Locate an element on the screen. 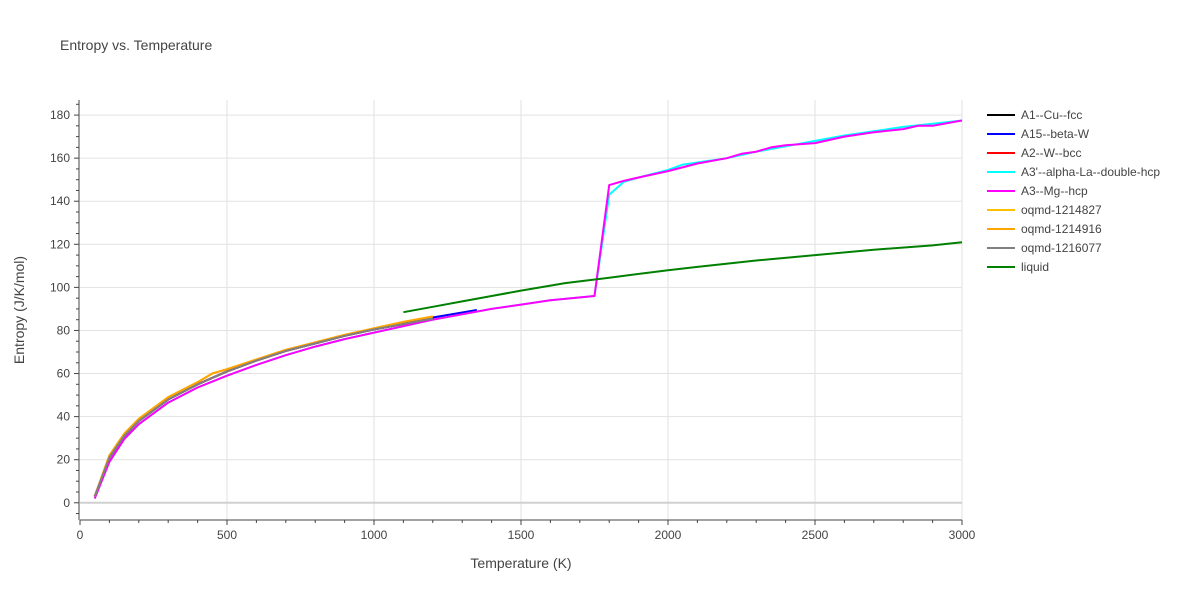 The image size is (1200, 600). y-tick-label: 60 is located at coordinates (64, 374).